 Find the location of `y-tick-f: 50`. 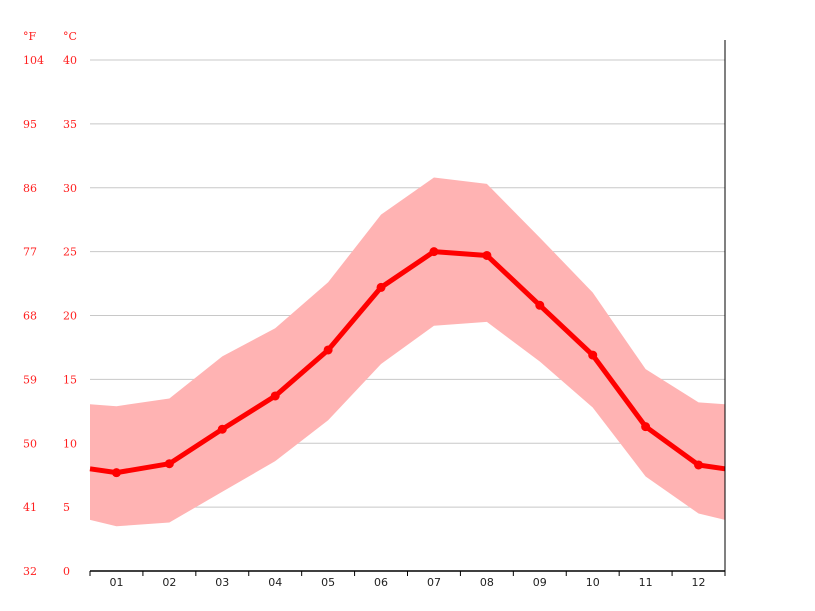

y-tick-f: 50 is located at coordinates (30, 443).